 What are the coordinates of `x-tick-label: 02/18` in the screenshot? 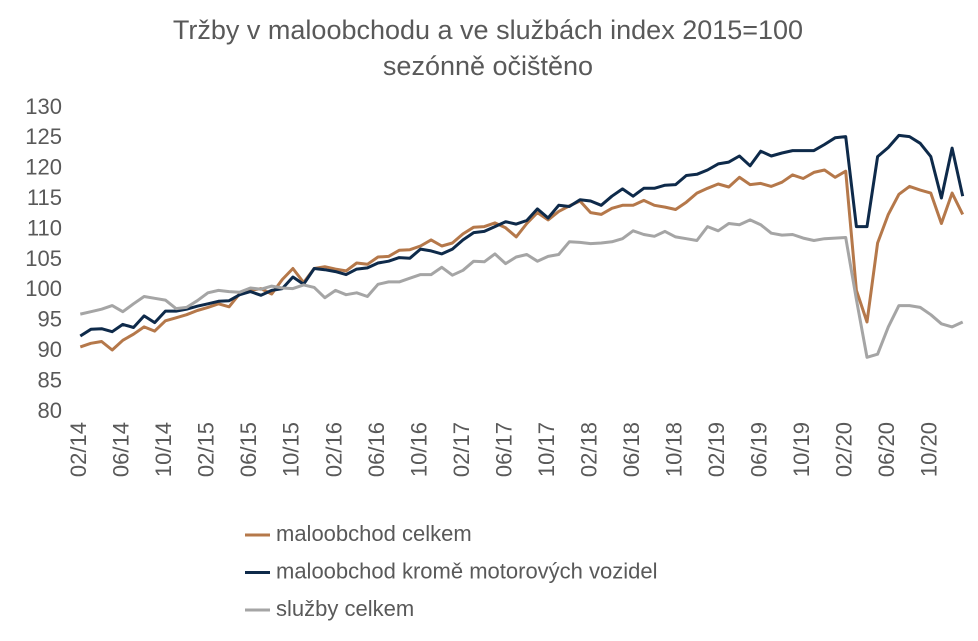 It's located at (588, 449).